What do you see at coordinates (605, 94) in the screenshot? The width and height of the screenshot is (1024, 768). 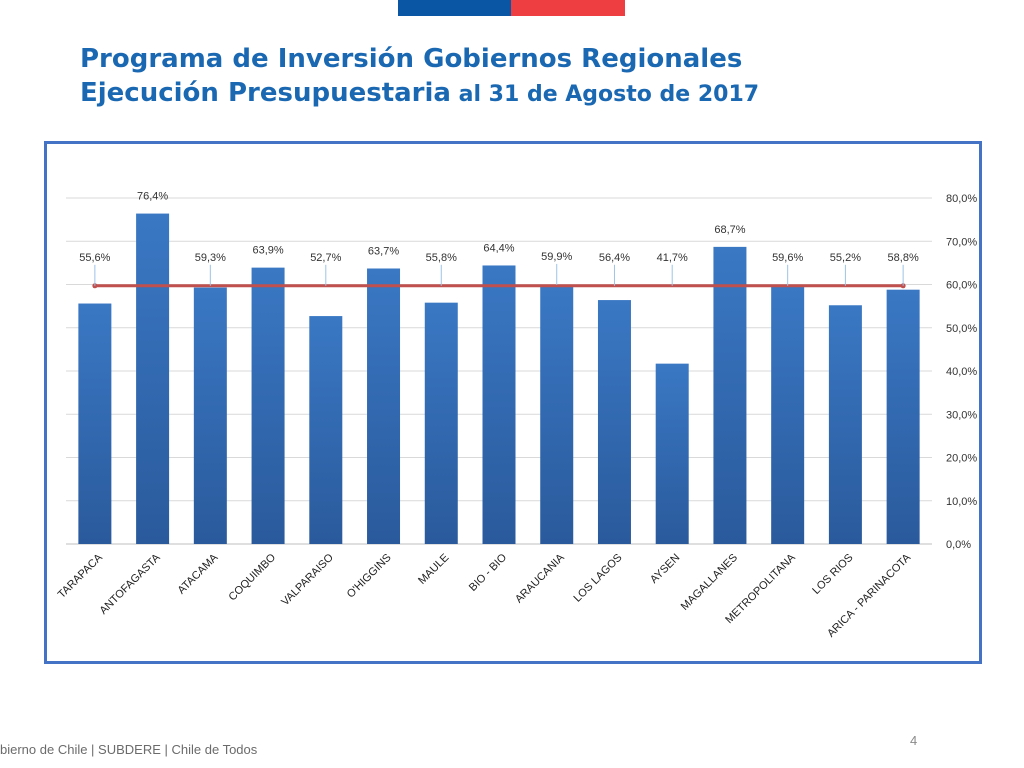 I see `title-line-2-rest: al 31 de Agosto de 2017` at bounding box center [605, 94].